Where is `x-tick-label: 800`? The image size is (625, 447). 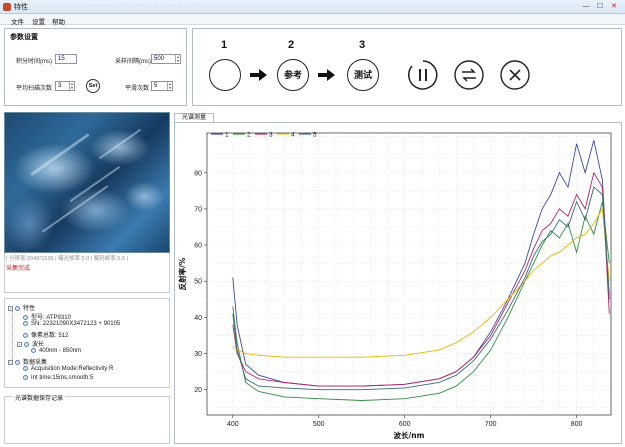 x-tick-label: 800 is located at coordinates (577, 424).